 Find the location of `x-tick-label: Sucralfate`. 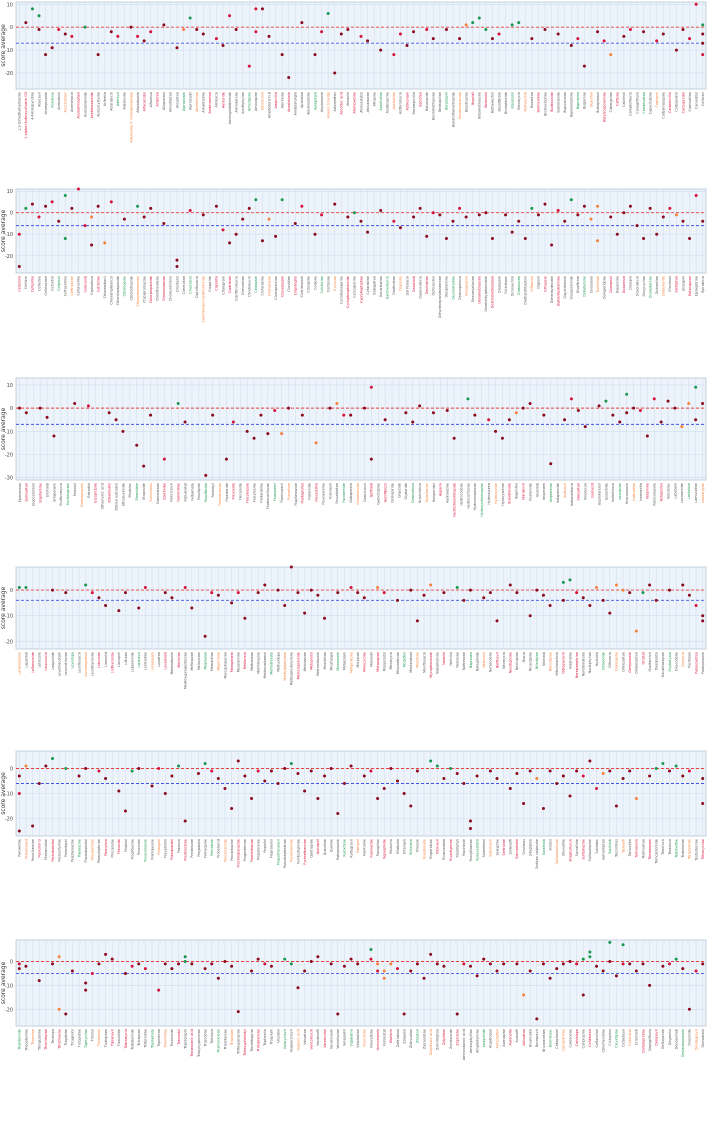

x-tick-label: Sucralfate is located at coordinates (577, 847).